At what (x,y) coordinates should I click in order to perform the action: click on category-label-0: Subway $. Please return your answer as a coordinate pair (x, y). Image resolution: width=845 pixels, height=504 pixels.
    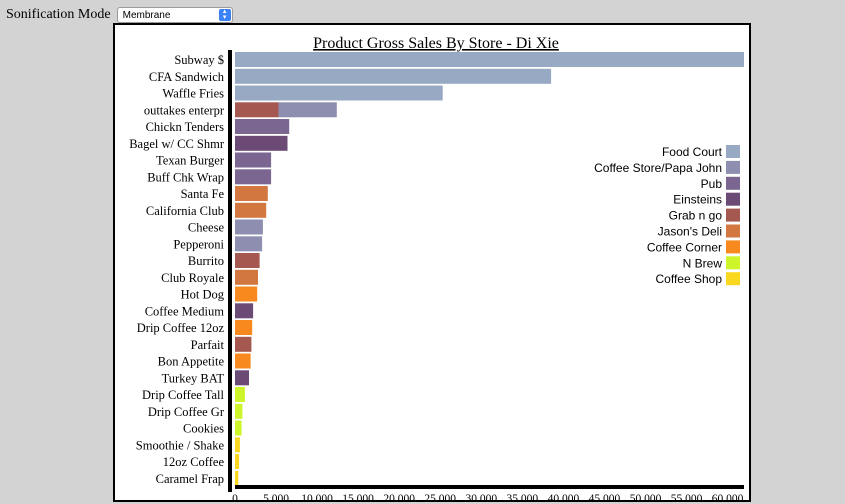
    Looking at the image, I should click on (199, 60).